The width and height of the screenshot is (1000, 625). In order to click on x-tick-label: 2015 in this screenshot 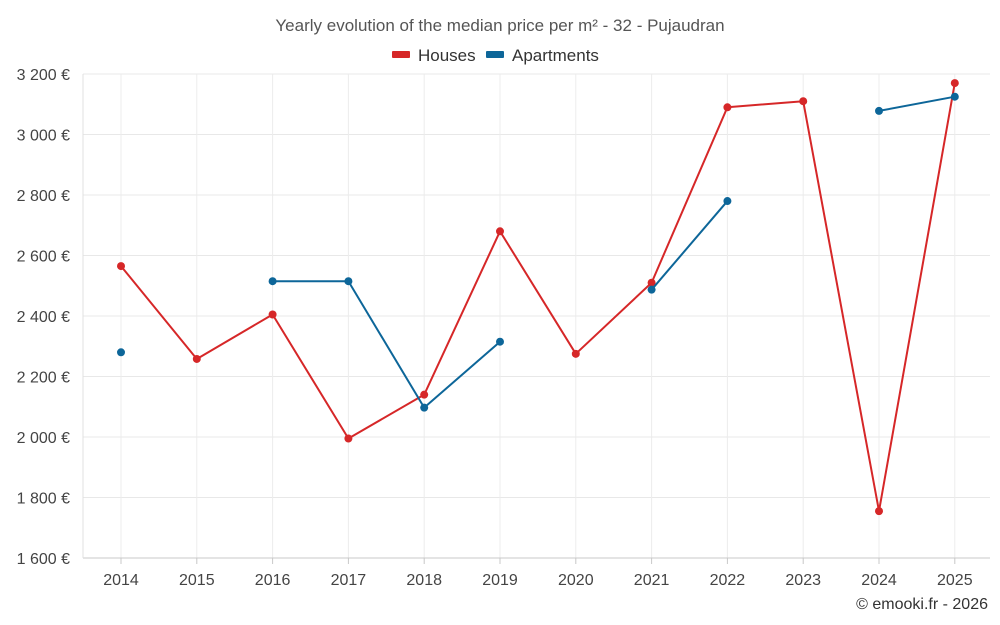, I will do `click(197, 580)`.